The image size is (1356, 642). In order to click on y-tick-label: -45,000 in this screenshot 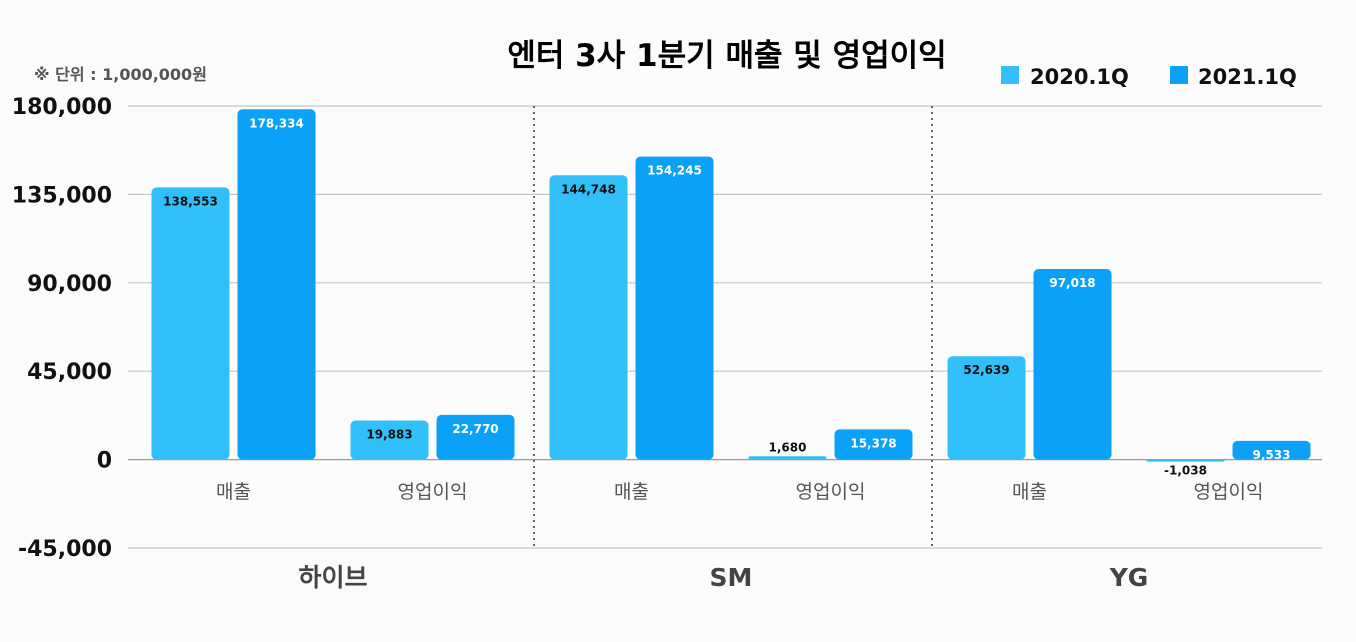, I will do `click(65, 549)`.